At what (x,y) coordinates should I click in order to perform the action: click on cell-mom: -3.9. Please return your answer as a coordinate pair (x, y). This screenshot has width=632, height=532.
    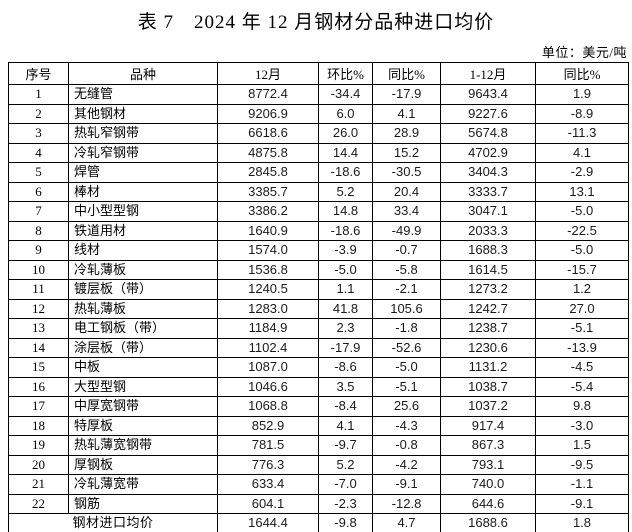
    Looking at the image, I should click on (345, 250).